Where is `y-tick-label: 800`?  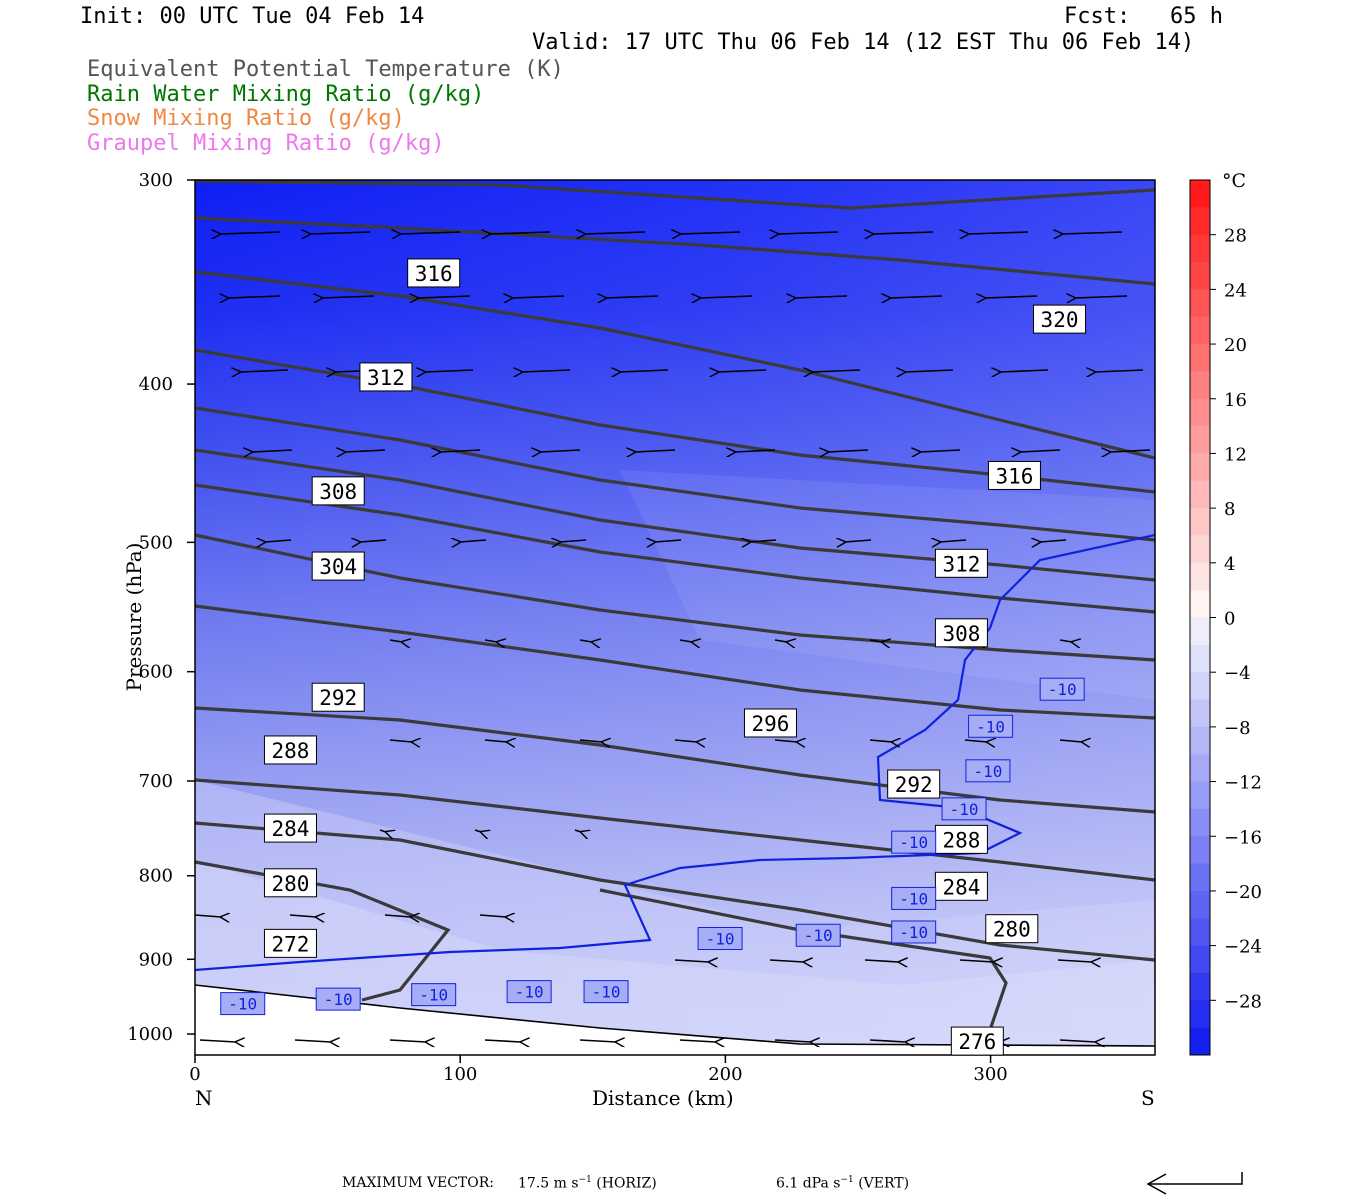 y-tick-label: 800 is located at coordinates (156, 876).